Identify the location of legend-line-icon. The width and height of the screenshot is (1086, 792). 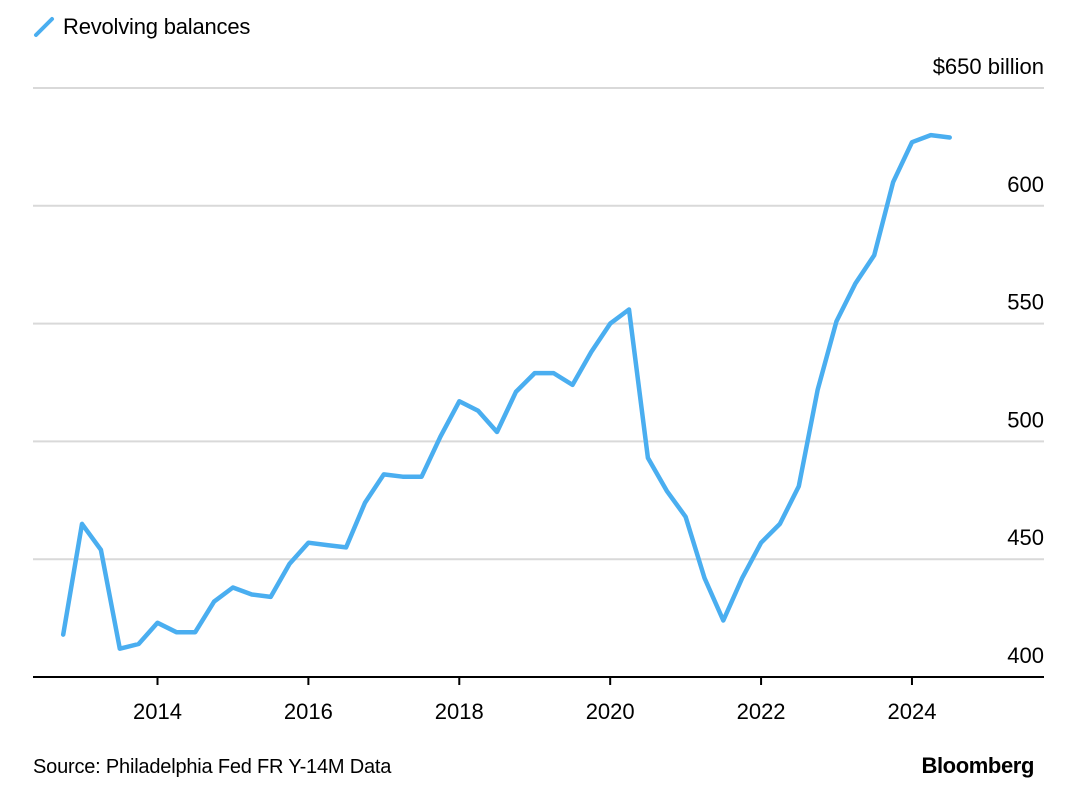
(44, 27).